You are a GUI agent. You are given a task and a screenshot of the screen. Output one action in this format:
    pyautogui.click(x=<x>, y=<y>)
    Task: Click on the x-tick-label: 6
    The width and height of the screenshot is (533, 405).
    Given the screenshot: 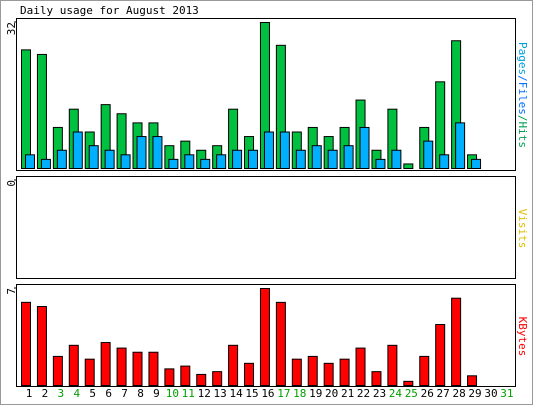 What is the action you would take?
    pyautogui.click(x=108, y=393)
    